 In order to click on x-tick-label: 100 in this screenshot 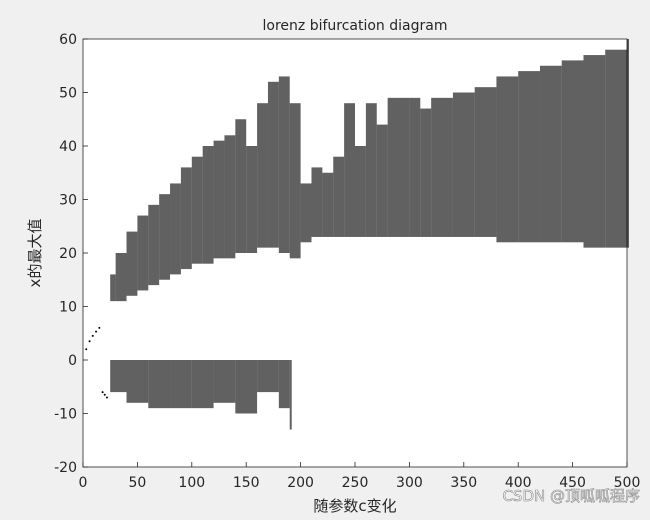, I will do `click(191, 483)`.